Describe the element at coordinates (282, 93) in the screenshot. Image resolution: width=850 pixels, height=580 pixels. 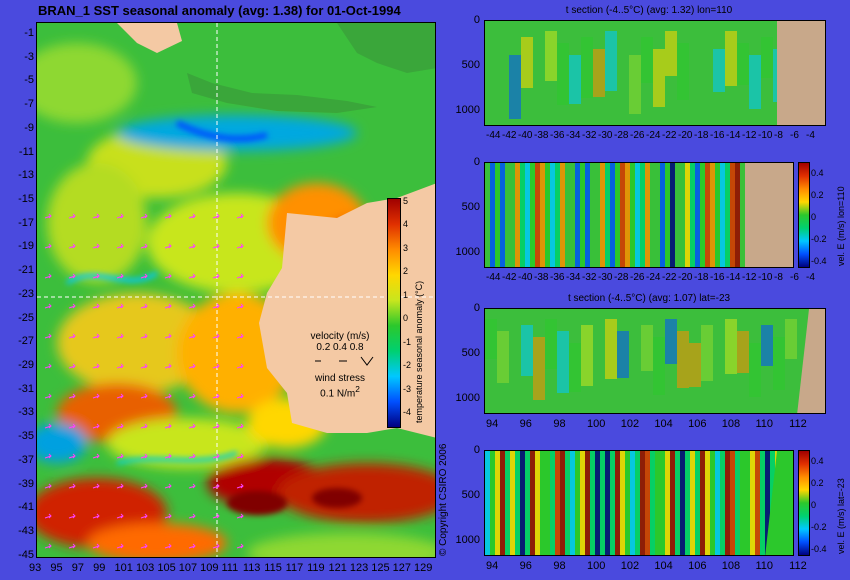
I see `java-island` at that location.